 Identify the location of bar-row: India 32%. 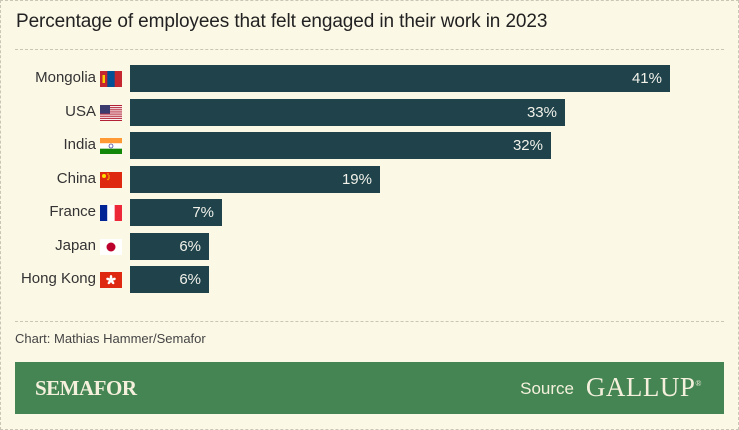
(369, 146).